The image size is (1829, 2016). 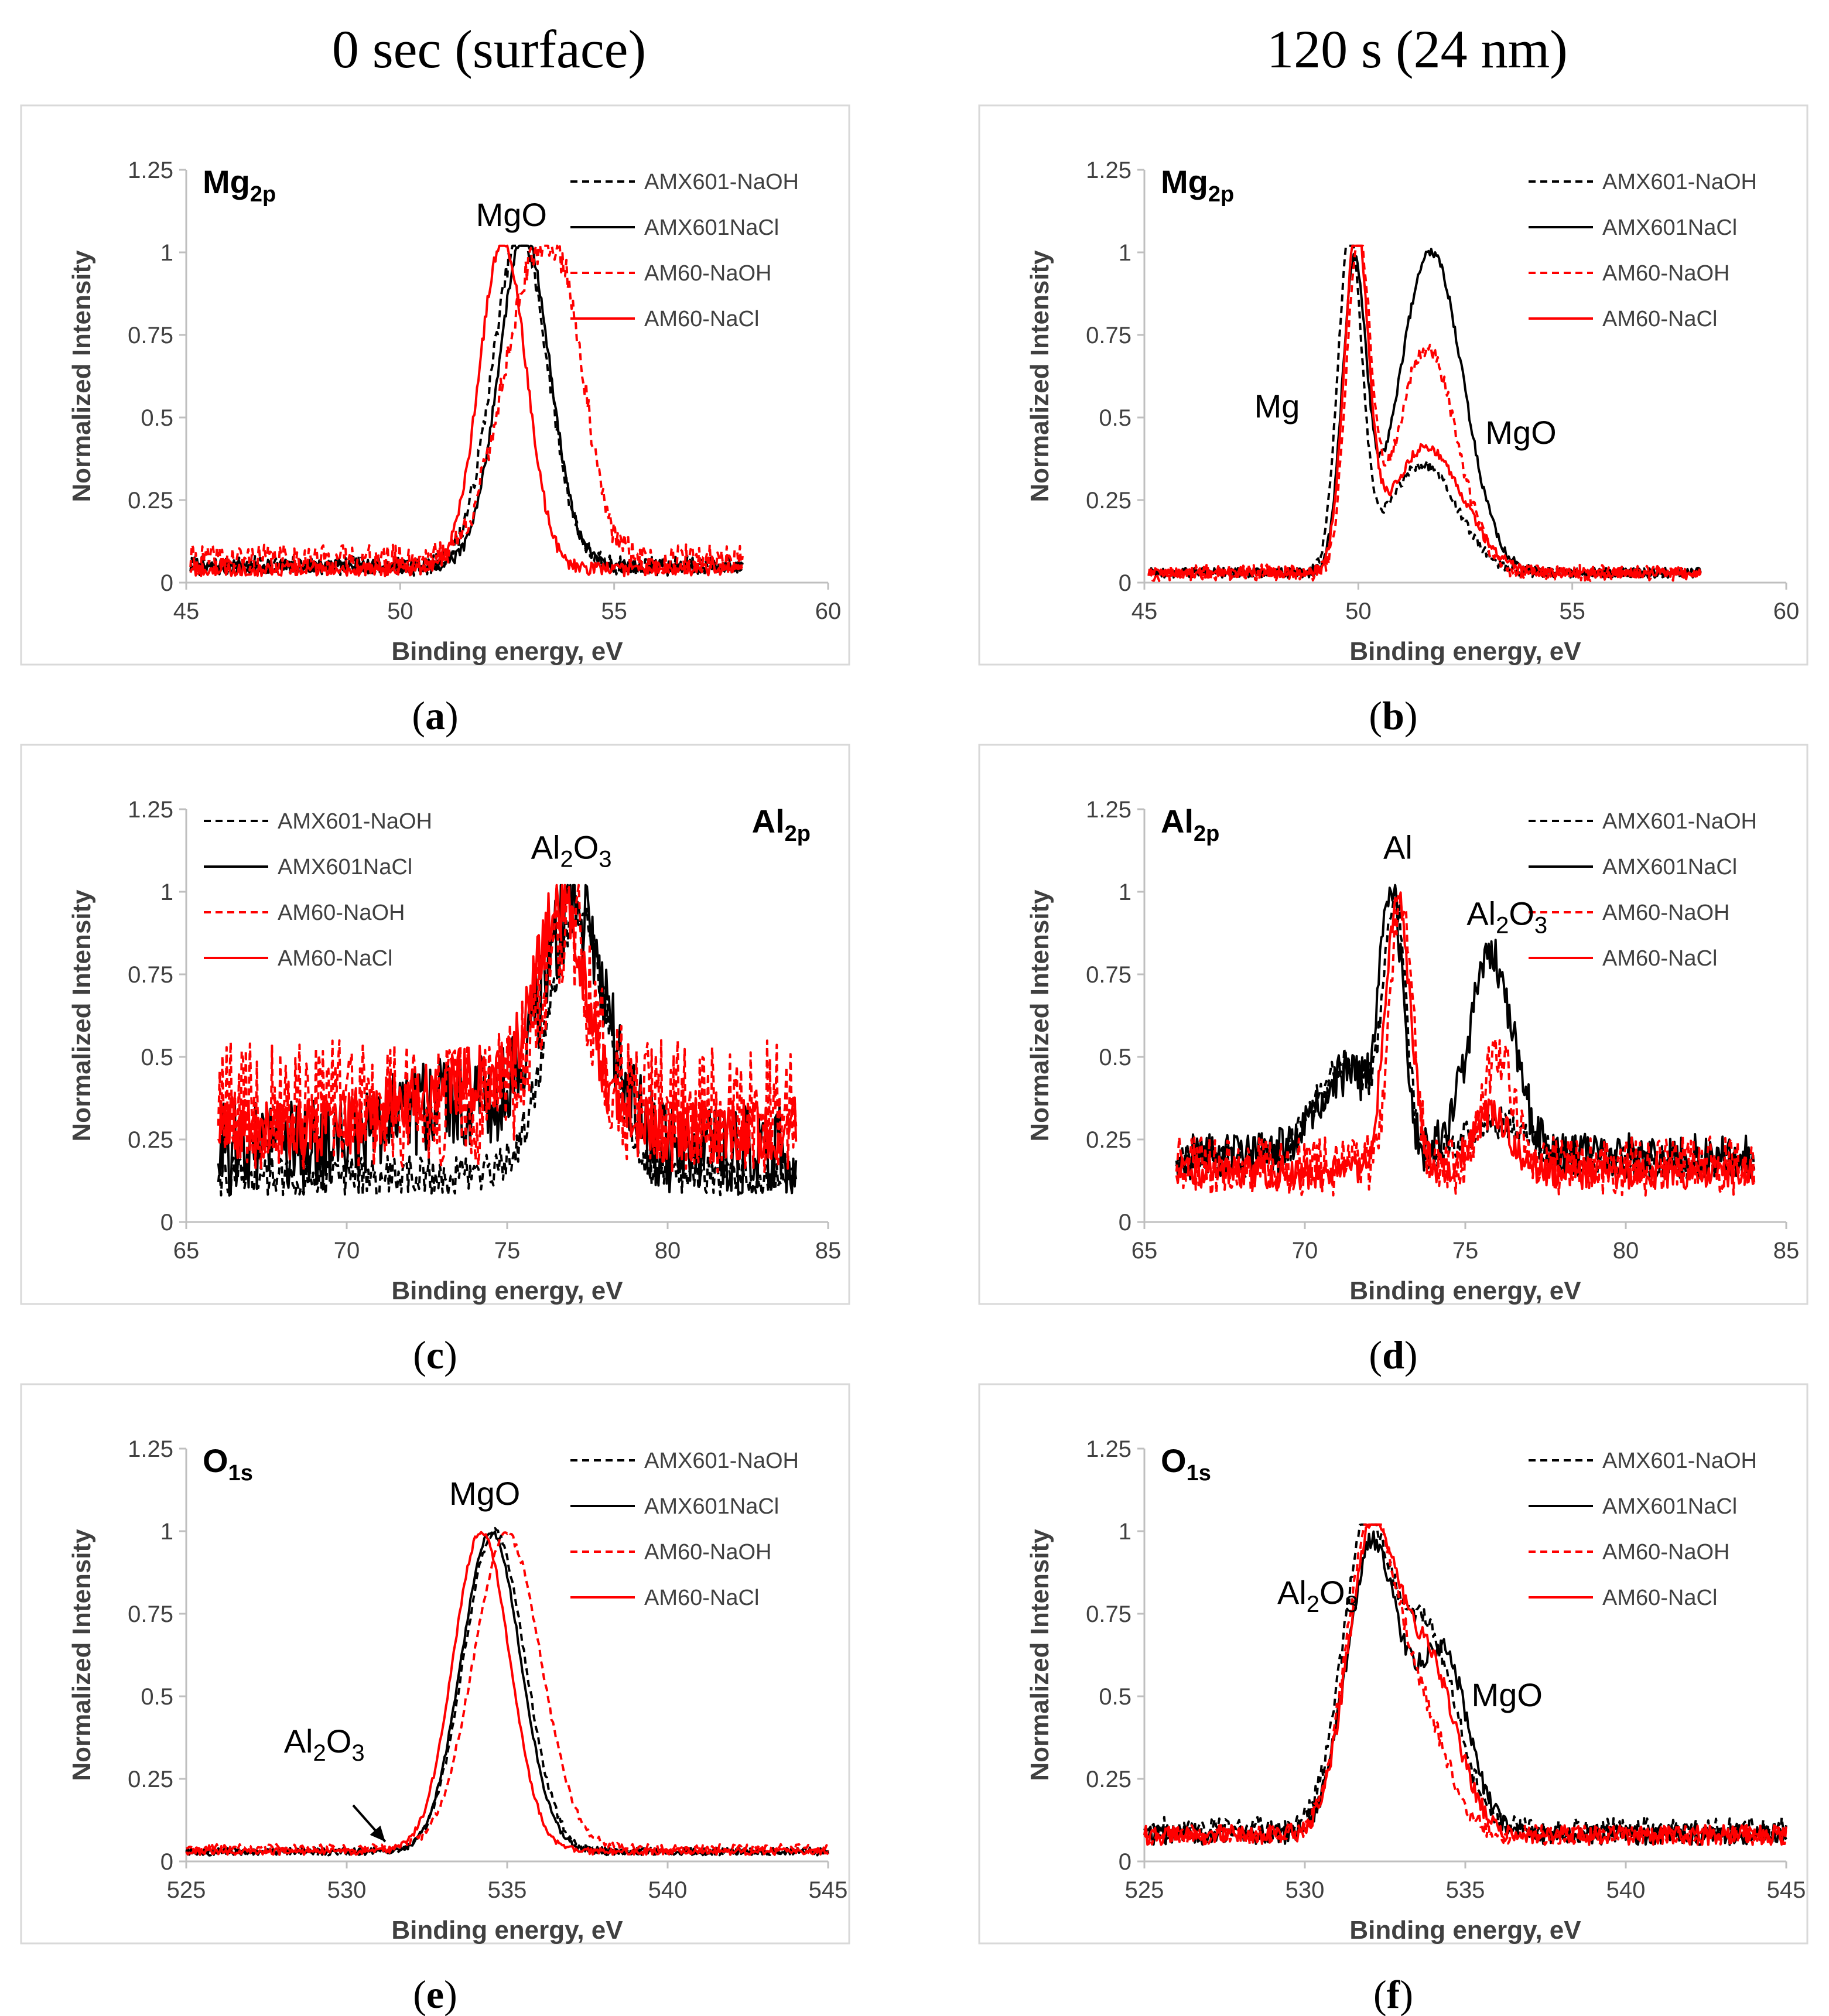 I want to click on x-tick-label: 45, so click(x=186, y=611).